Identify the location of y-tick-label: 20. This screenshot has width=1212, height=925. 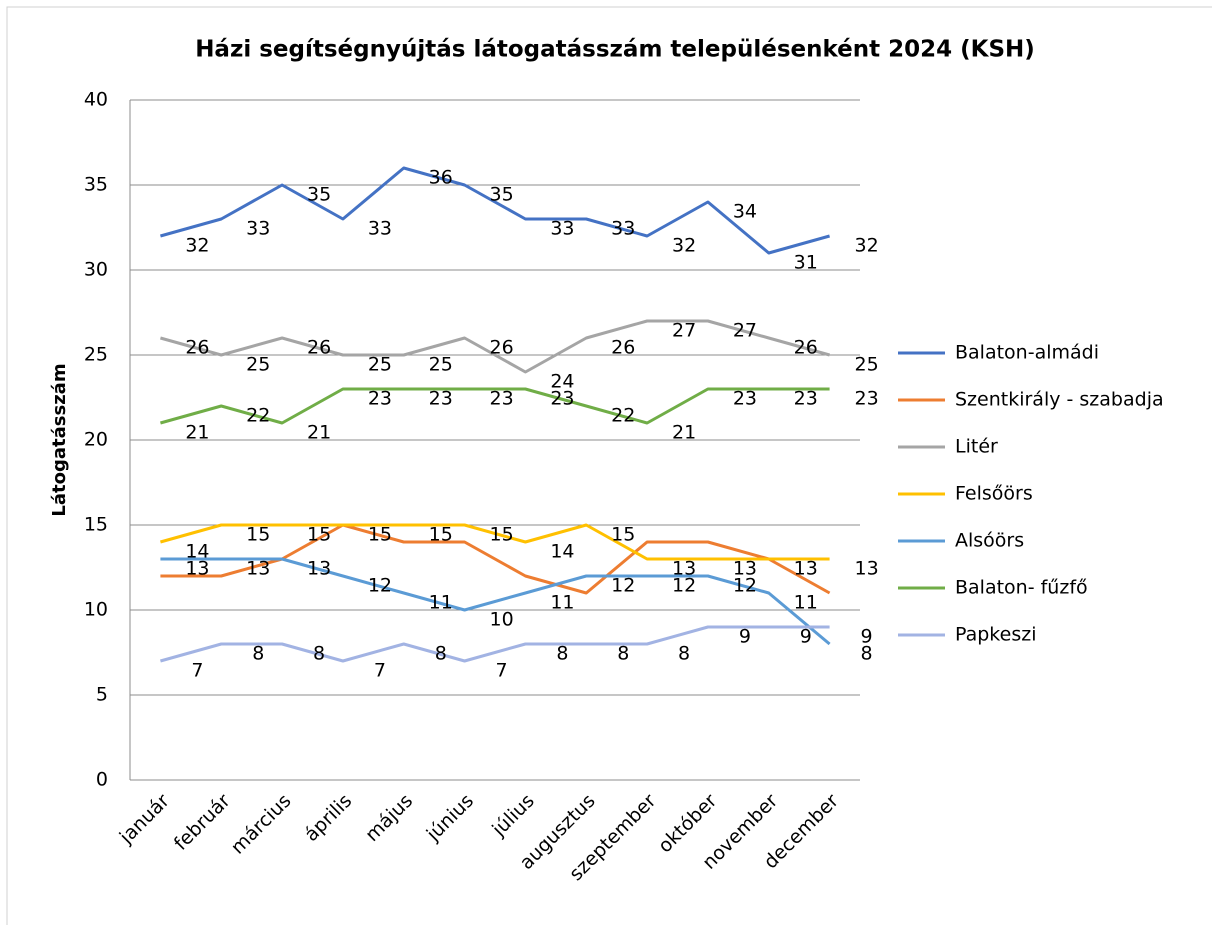
(96, 440).